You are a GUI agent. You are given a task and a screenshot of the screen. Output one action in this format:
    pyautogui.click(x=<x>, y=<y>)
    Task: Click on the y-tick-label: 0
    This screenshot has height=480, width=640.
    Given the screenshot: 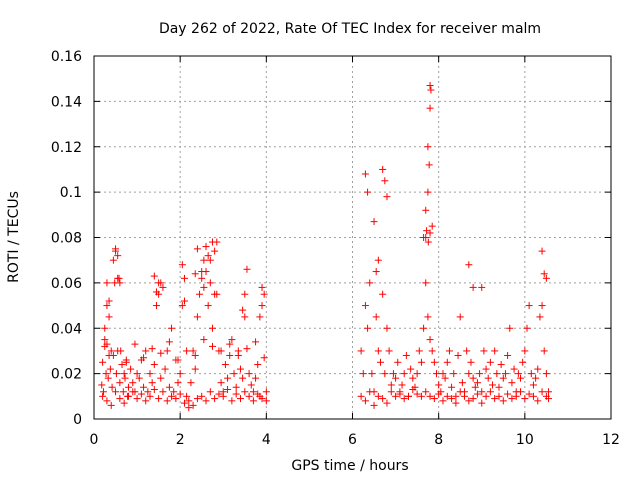 What is the action you would take?
    pyautogui.click(x=77, y=420)
    